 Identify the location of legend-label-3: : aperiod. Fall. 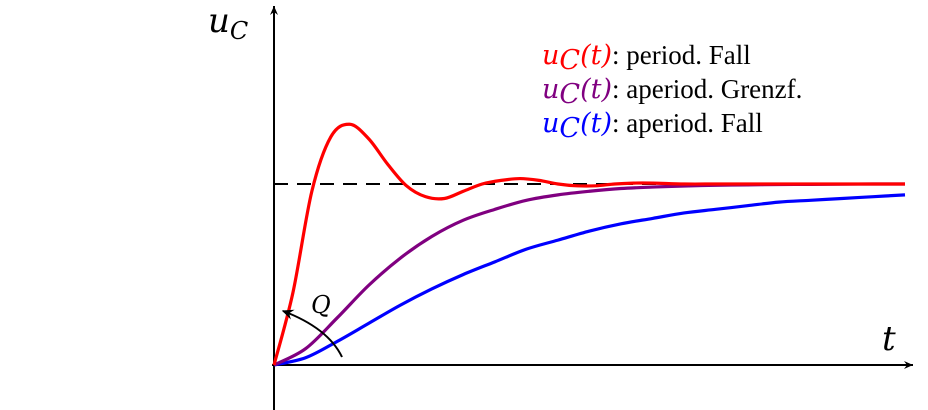
(687, 123).